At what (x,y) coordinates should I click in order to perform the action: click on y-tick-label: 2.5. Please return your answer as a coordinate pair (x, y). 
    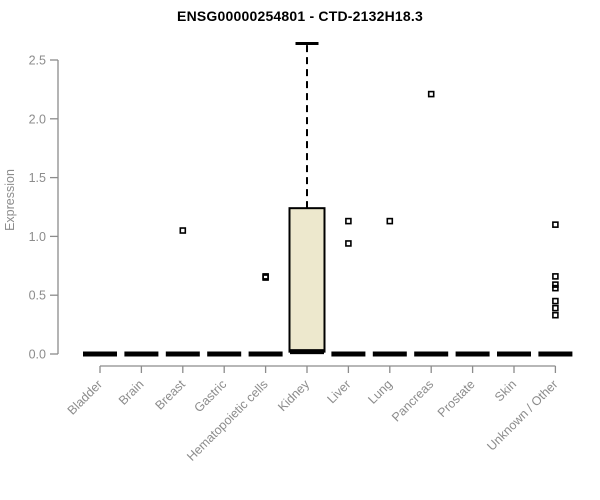
    Looking at the image, I should click on (37, 61).